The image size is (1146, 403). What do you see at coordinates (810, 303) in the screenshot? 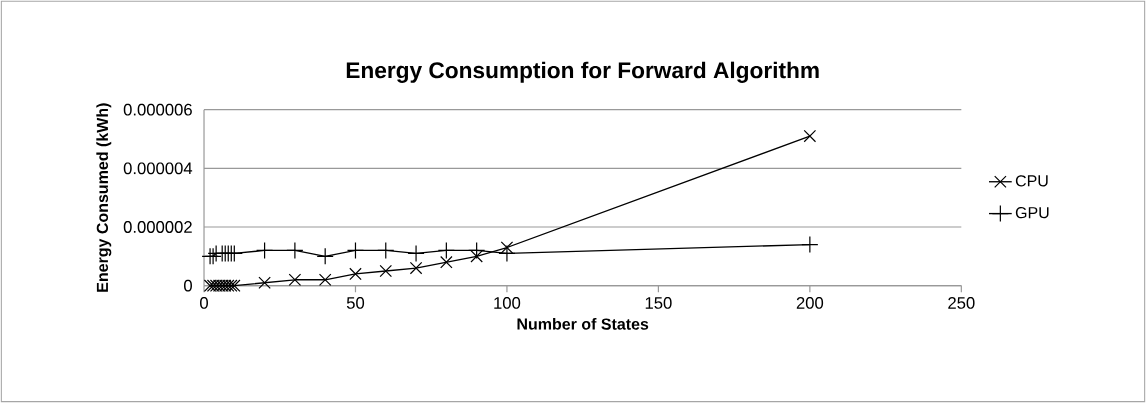
I see `x-tick-label: 200` at bounding box center [810, 303].